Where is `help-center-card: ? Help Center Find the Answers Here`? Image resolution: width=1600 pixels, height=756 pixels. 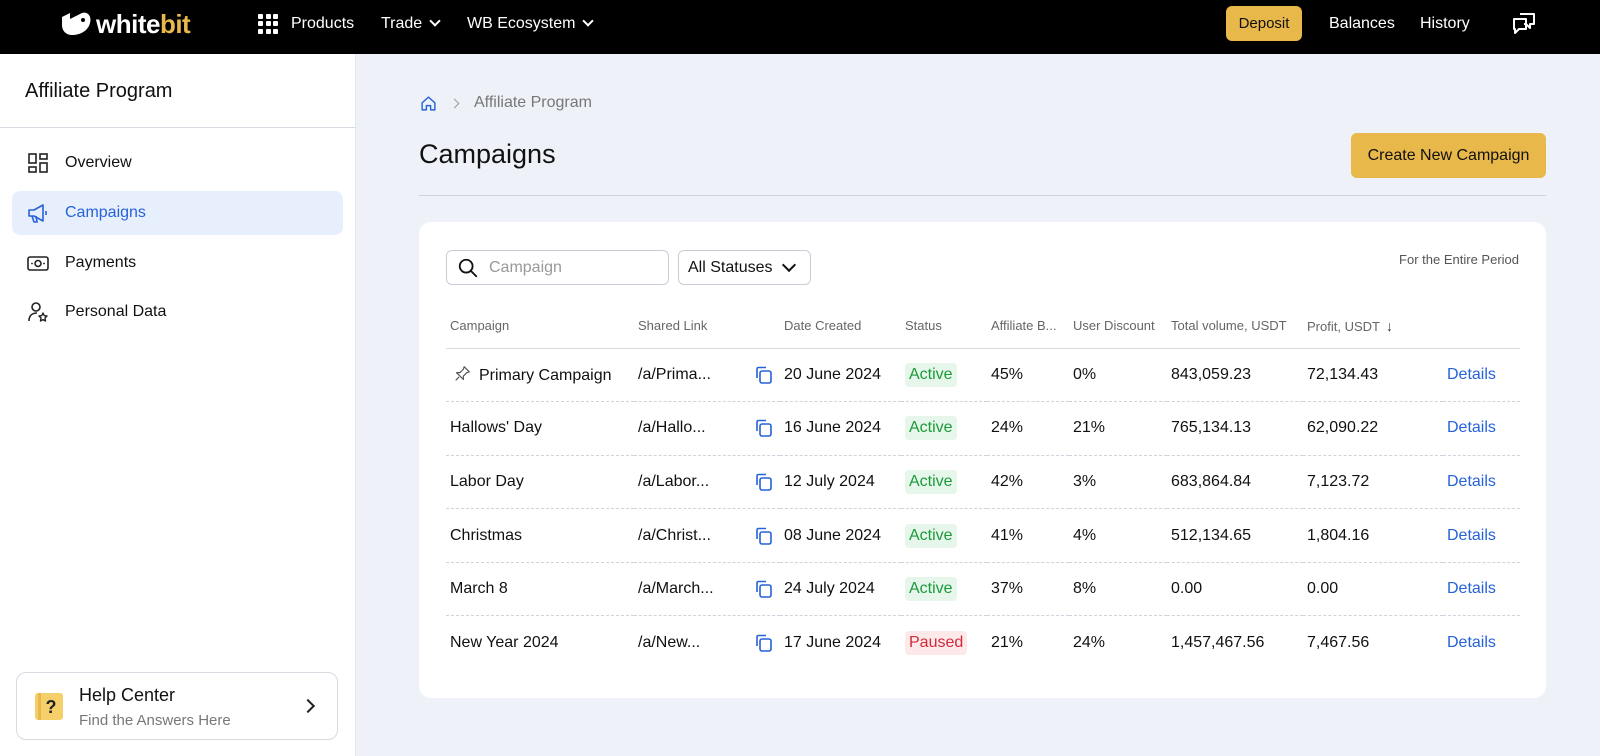
help-center-card: ? Help Center Find the Answers Here is located at coordinates (177, 706).